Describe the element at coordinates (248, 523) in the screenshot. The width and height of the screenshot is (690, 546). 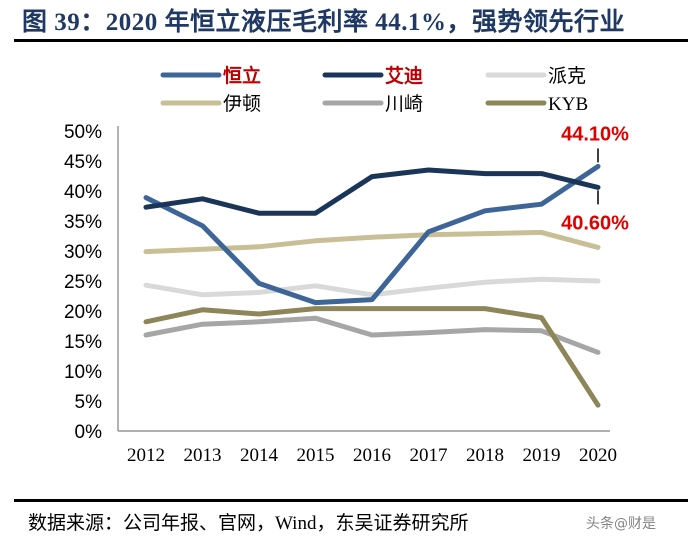
I see `source-note: 数据来源：公司年报、官网，Wind，东吴证券研究所` at that location.